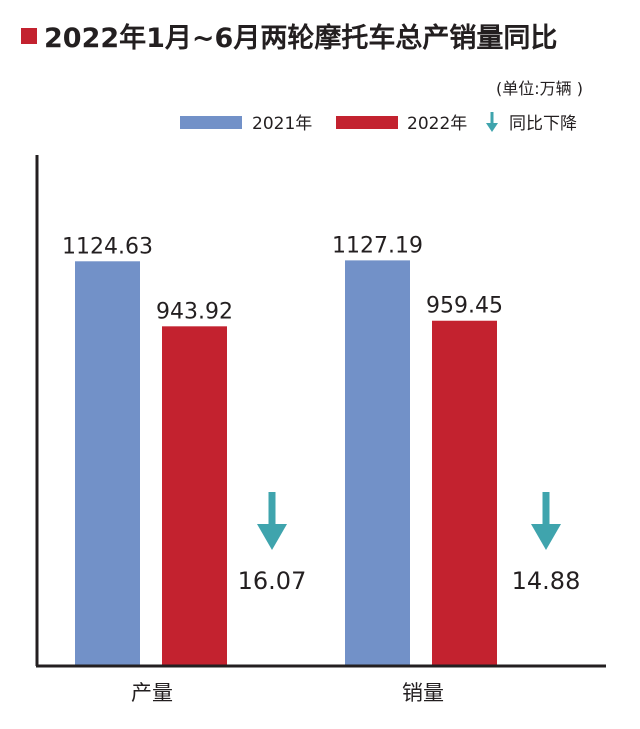 This screenshot has width=640, height=729. I want to click on legend-swatch-2021, so click(211, 122).